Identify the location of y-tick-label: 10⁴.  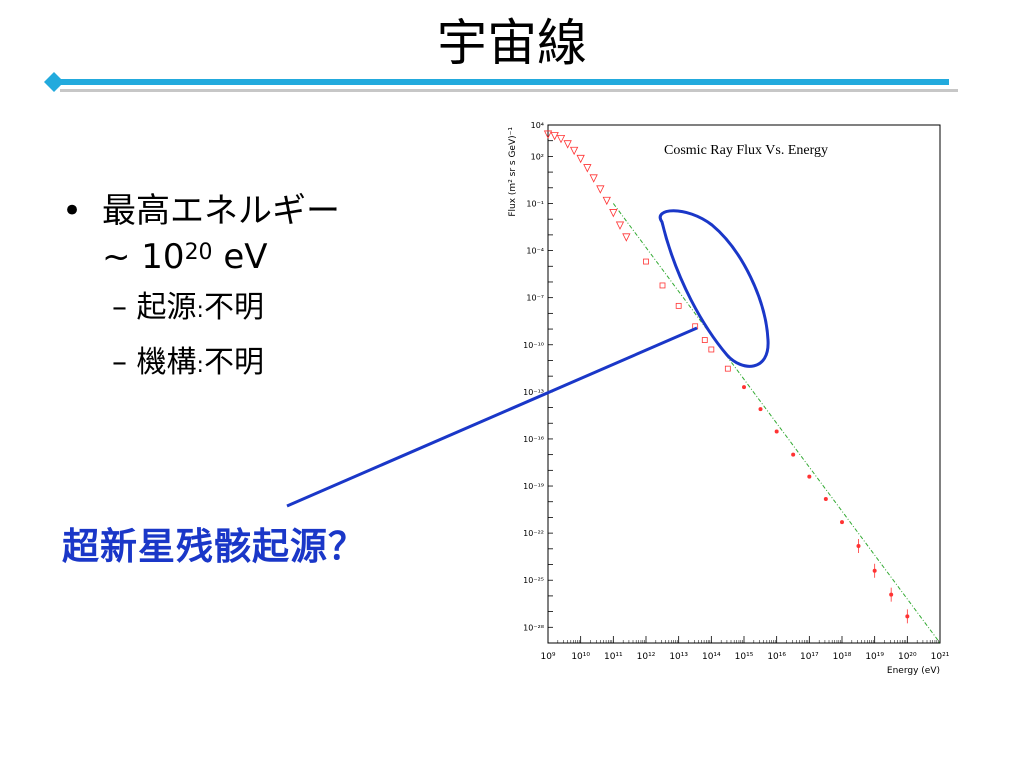
(537, 125).